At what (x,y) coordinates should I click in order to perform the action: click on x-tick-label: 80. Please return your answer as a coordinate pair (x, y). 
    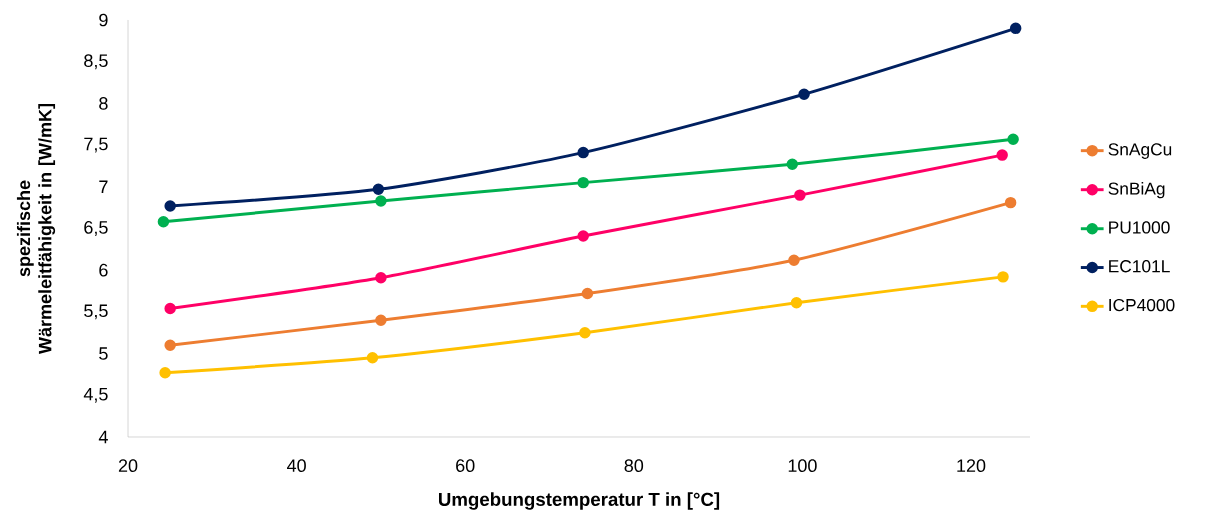
    Looking at the image, I should click on (634, 465).